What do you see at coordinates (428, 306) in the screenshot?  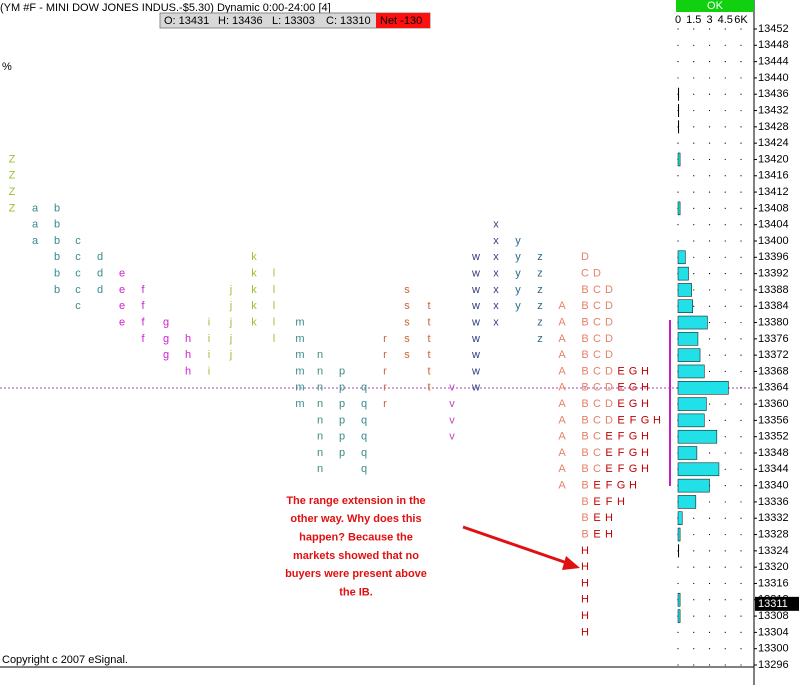 I see `tpo-letter: t` at bounding box center [428, 306].